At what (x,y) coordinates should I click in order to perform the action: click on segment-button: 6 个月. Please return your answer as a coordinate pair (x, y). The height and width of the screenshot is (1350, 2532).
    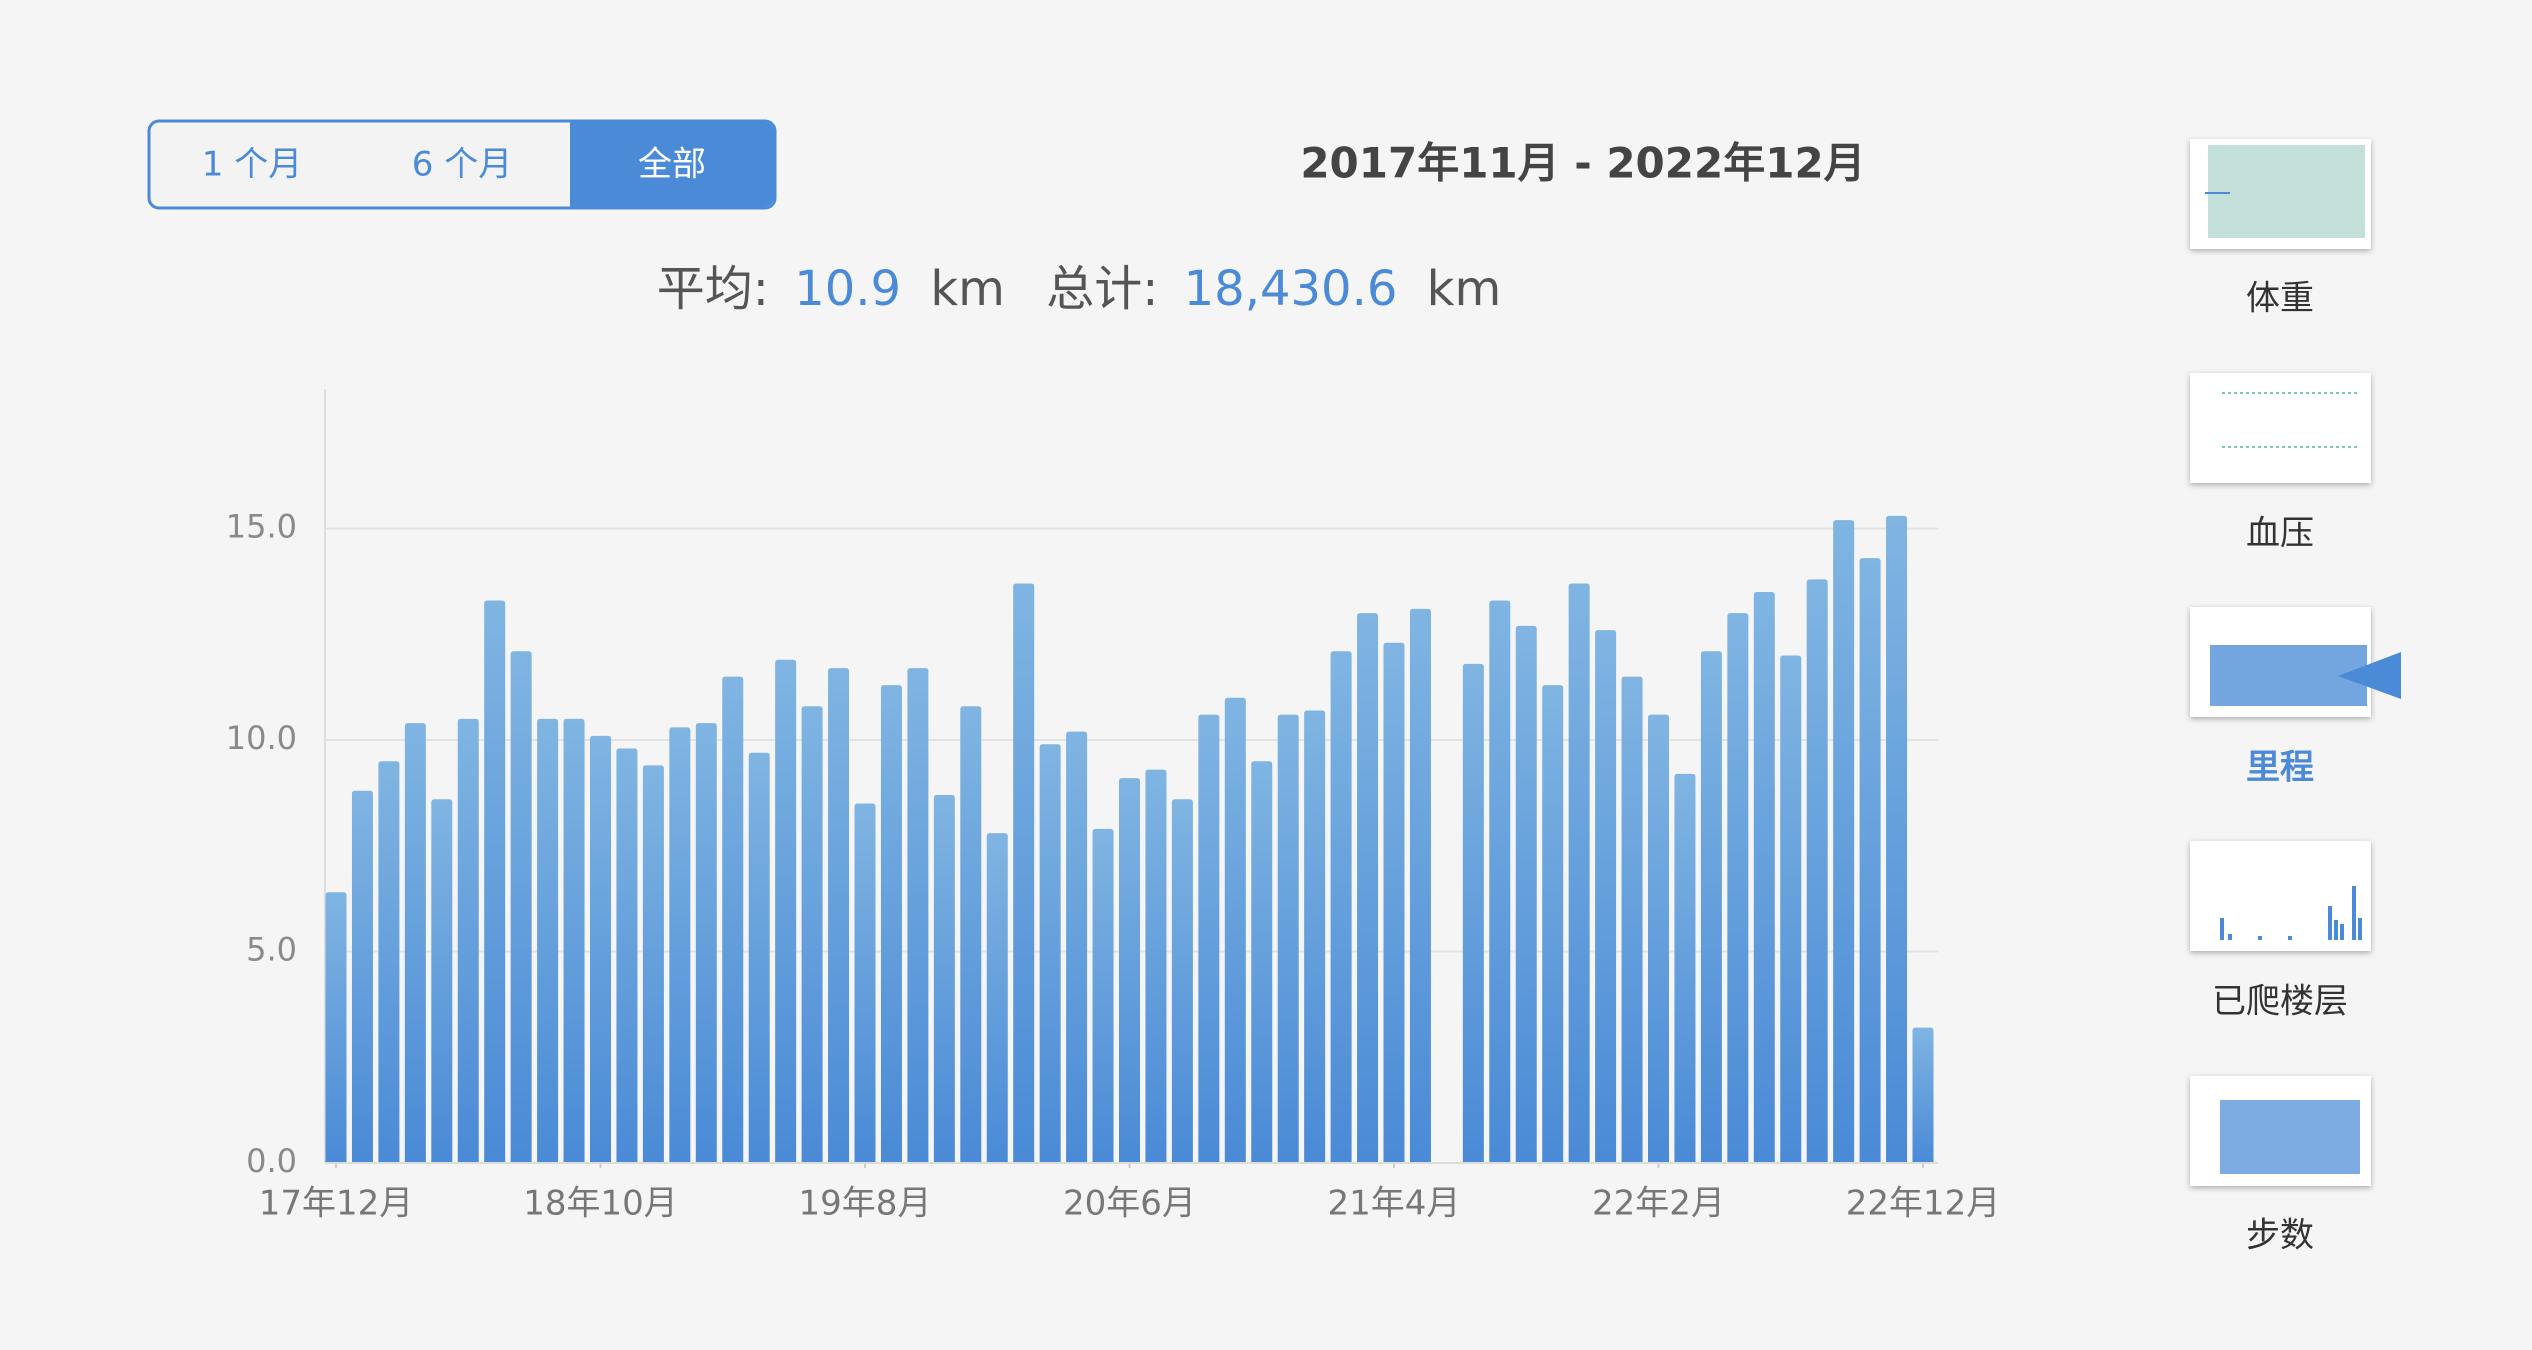
    Looking at the image, I should click on (462, 165).